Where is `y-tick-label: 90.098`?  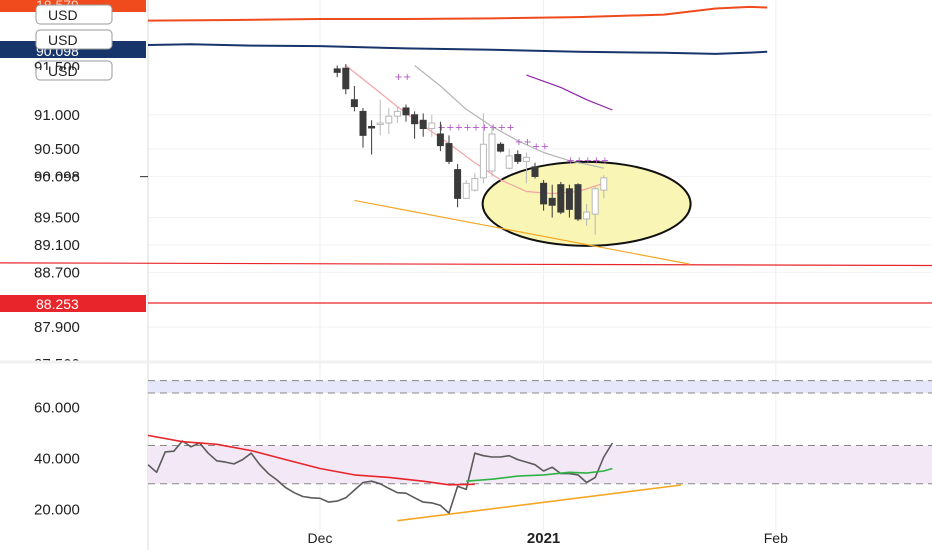
y-tick-label: 90.098 is located at coordinates (57, 177).